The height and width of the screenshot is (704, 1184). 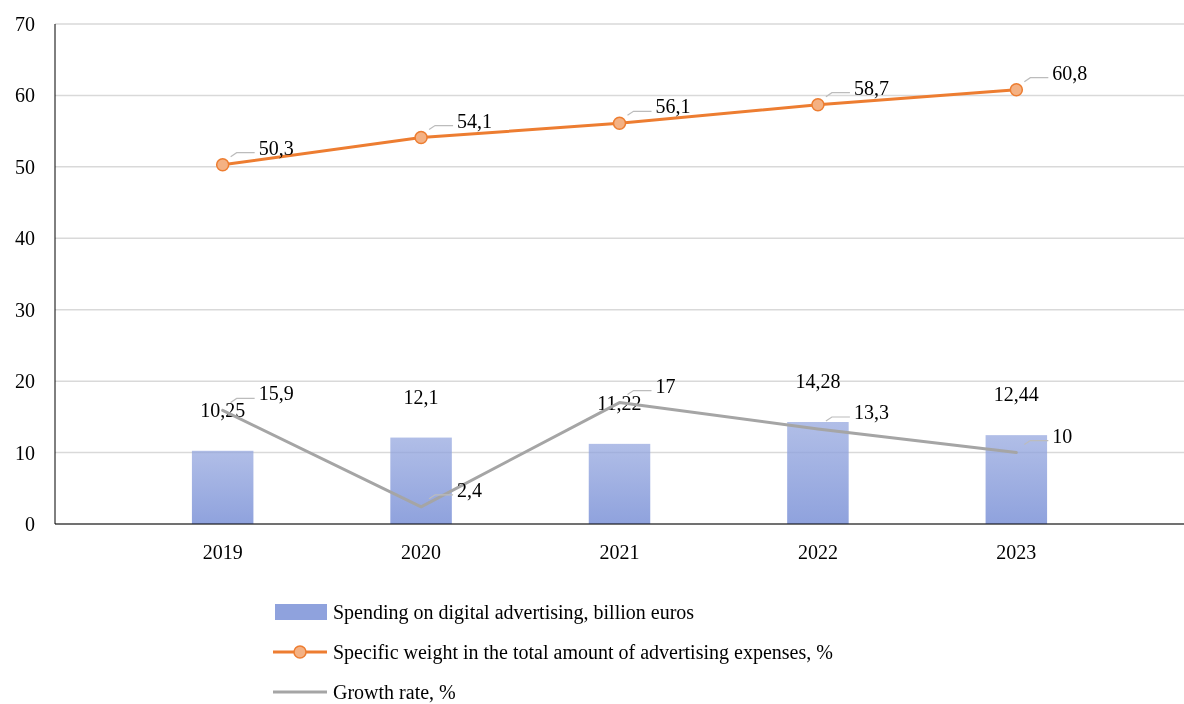 I want to click on legend-label: Specific weight in the total amount of advertising expenses, %, so click(x=583, y=652).